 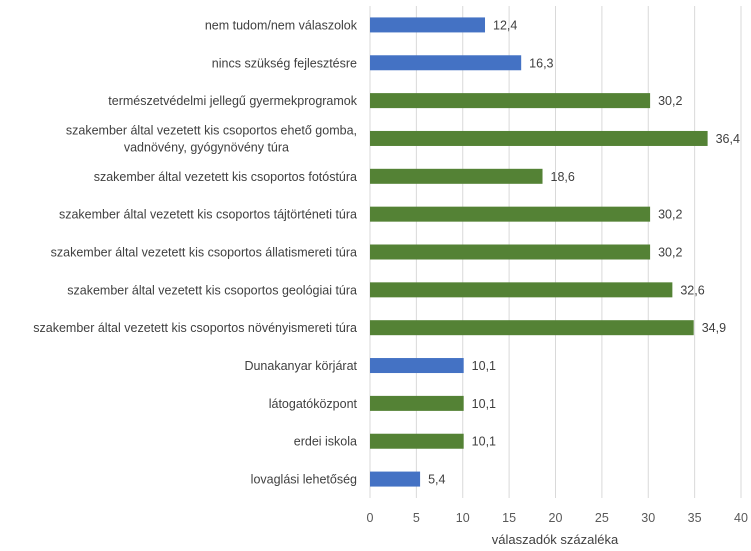 What do you see at coordinates (281, 25) in the screenshot?
I see `category-label: nem tudom/nem válaszolok` at bounding box center [281, 25].